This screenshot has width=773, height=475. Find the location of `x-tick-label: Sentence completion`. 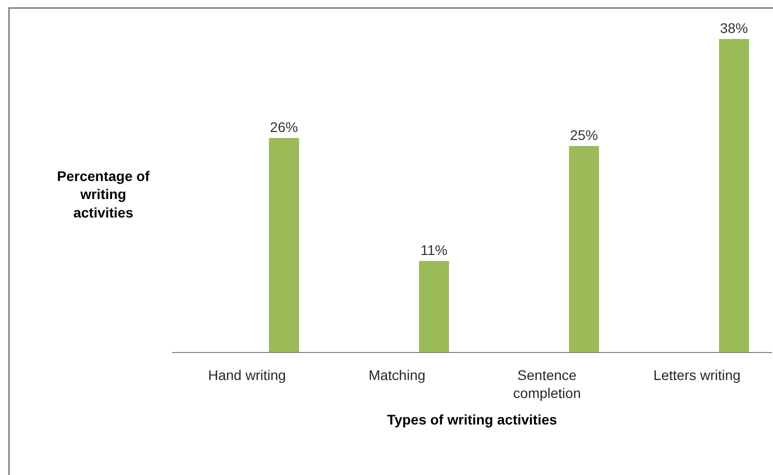

x-tick-label: Sentence completion is located at coordinates (547, 383).